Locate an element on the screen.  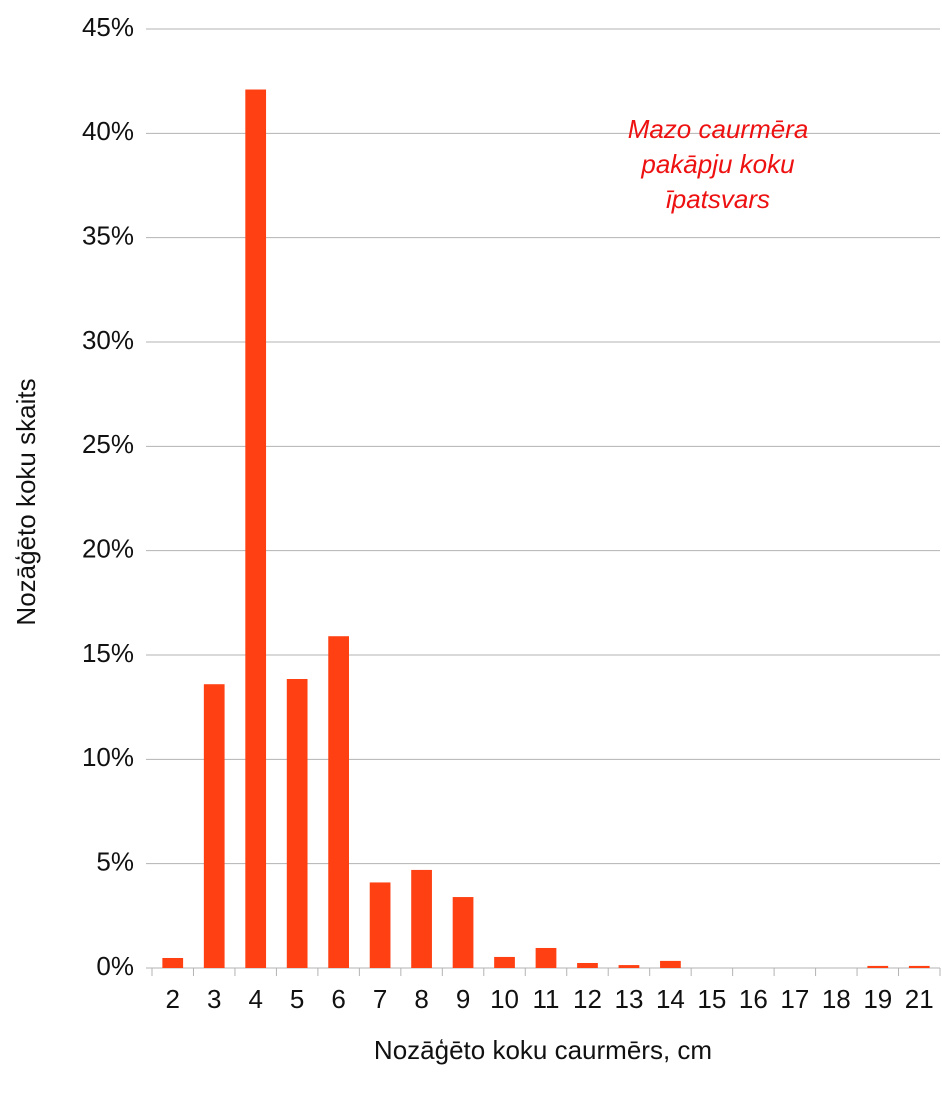
annotation: pakāpju koku is located at coordinates (717, 164).